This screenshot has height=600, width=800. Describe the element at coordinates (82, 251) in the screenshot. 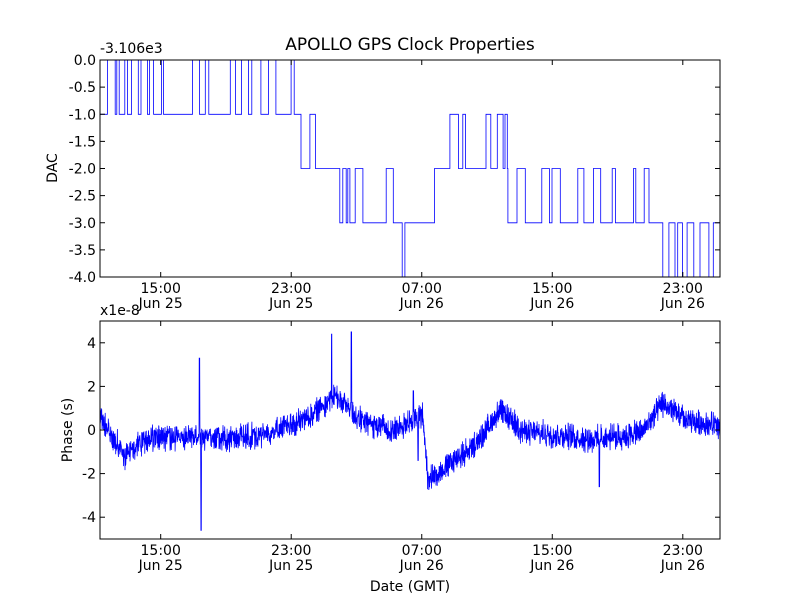

I see `y-tick-label: -3.5` at that location.